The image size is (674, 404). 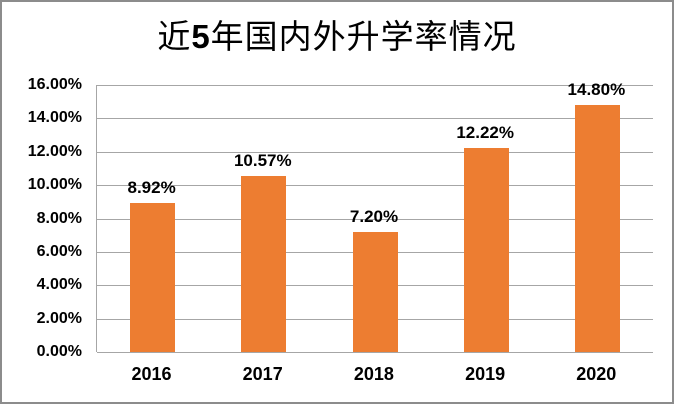 I want to click on x-axis-category-label: 2019, so click(x=485, y=374).